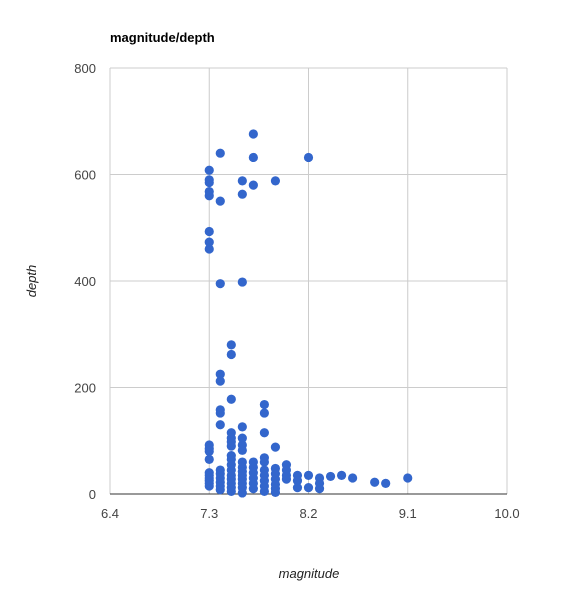 The width and height of the screenshot is (572, 595). What do you see at coordinates (162, 37) in the screenshot?
I see `chart-title: magnitude/depth` at bounding box center [162, 37].